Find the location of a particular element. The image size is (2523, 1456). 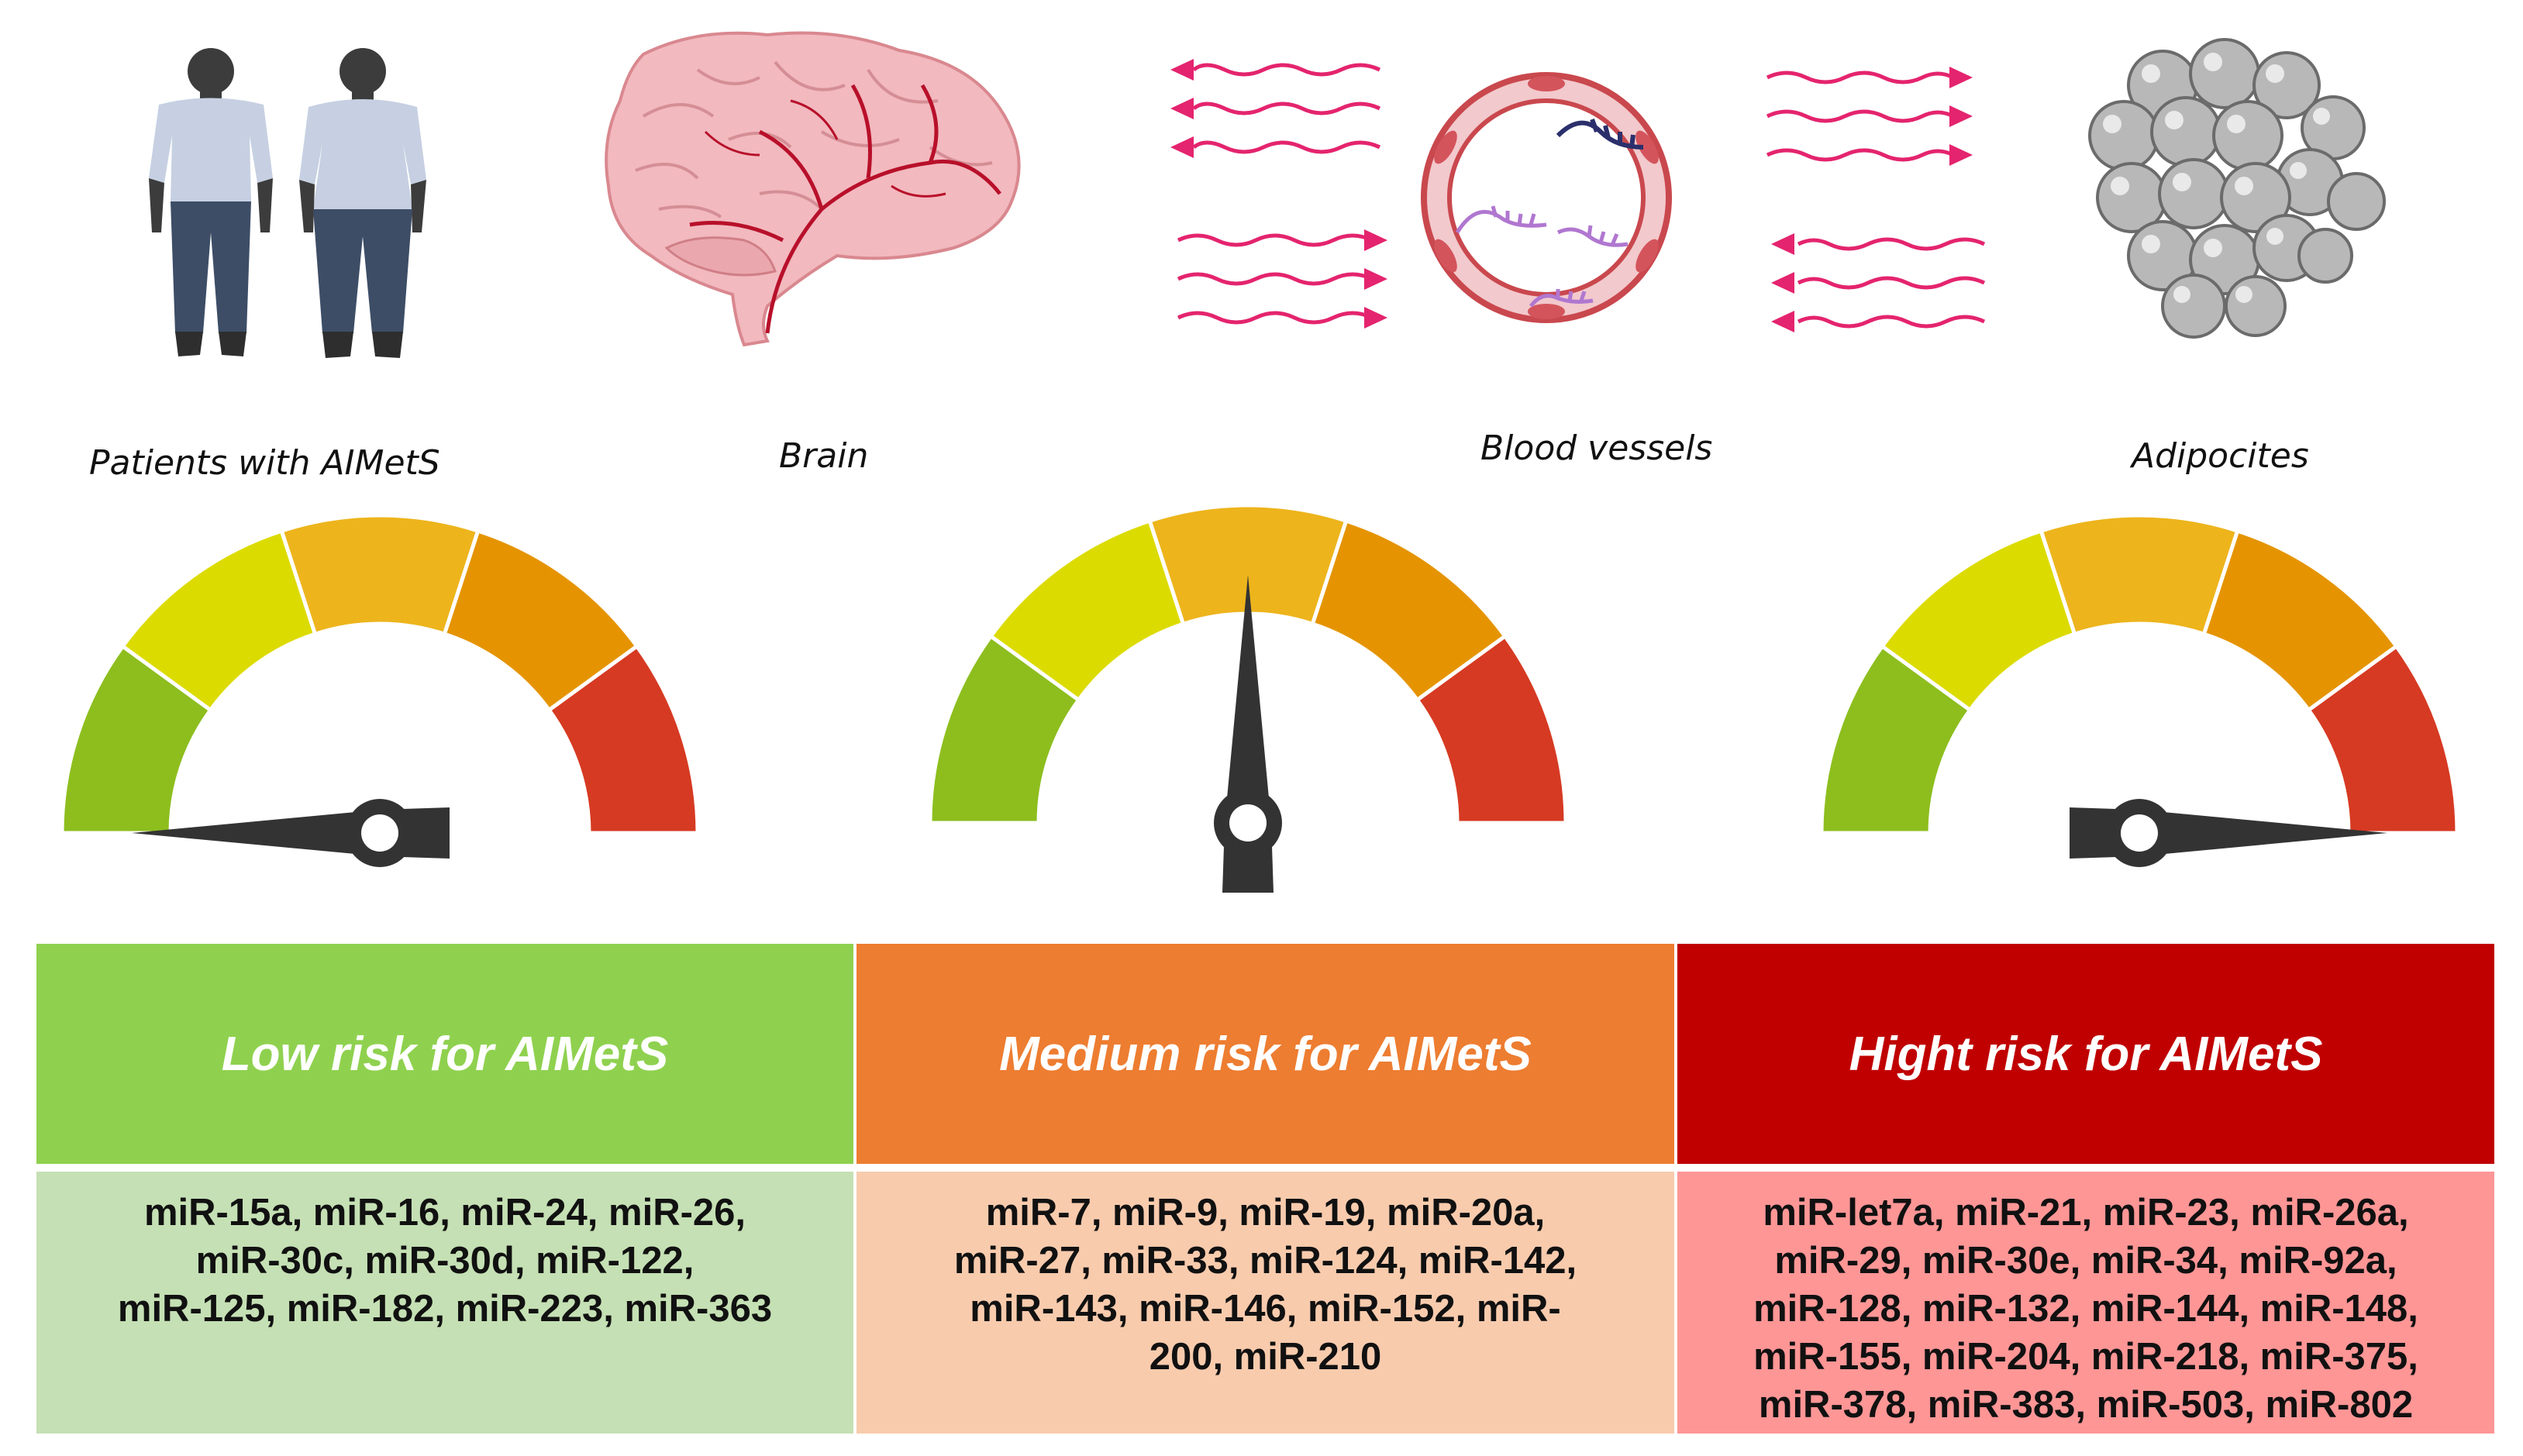

mirna-line: miR-378, miR-383, miR-503, miR-802 is located at coordinates (2086, 1405).